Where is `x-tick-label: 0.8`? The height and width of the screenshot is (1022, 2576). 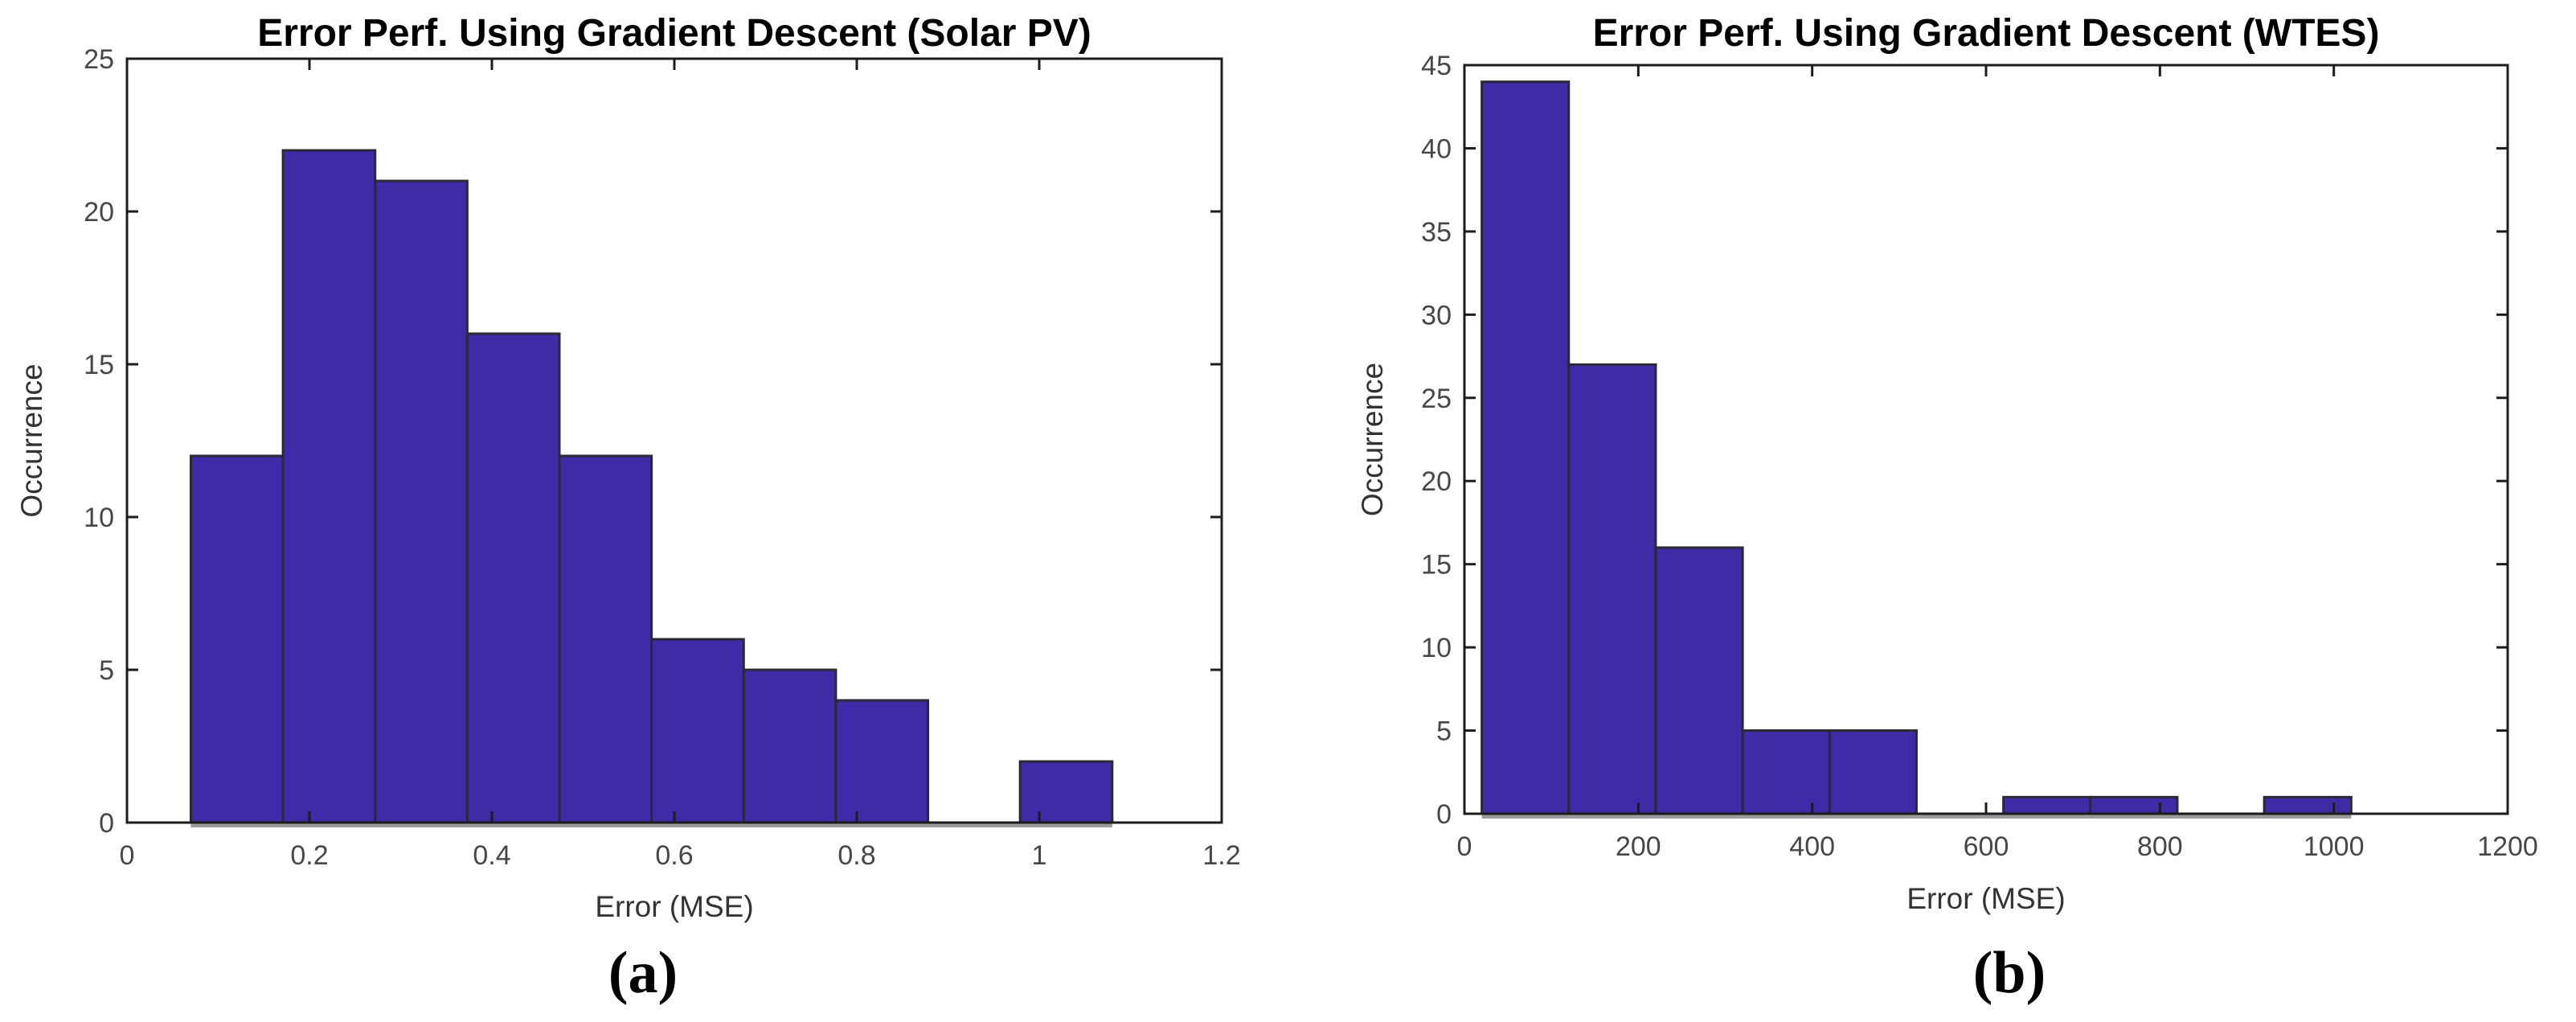
x-tick-label: 0.8 is located at coordinates (856, 855).